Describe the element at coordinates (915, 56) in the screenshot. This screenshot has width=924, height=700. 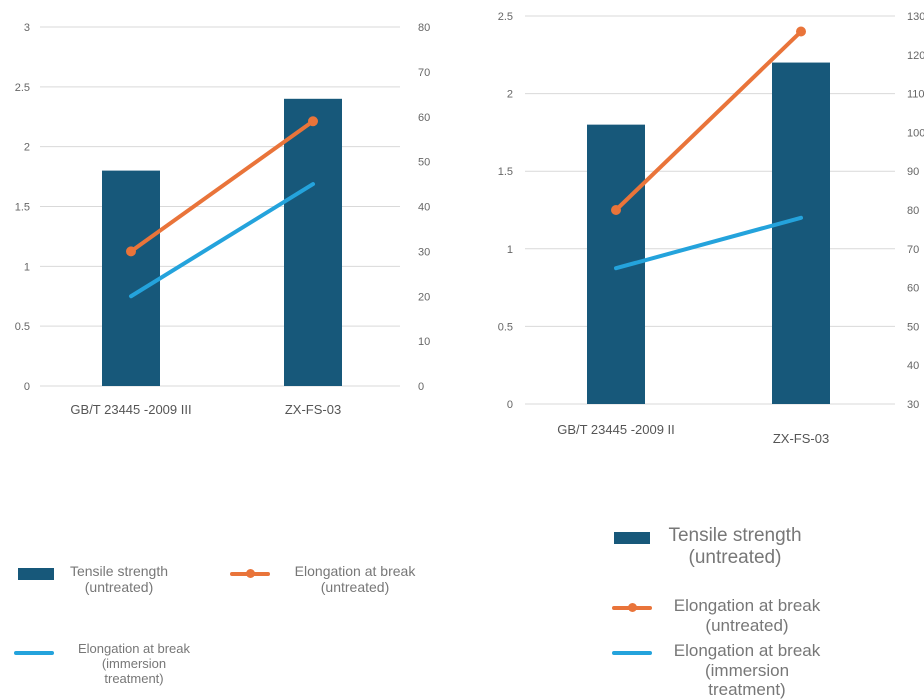
I see `y2-tick-label: 120` at that location.